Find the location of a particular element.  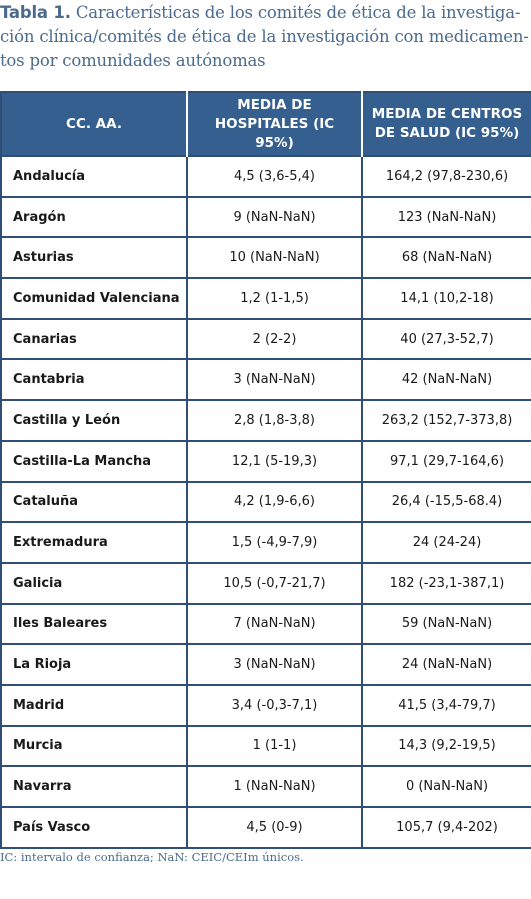

region-cell: Castilla-La Mancha is located at coordinates (94, 461).